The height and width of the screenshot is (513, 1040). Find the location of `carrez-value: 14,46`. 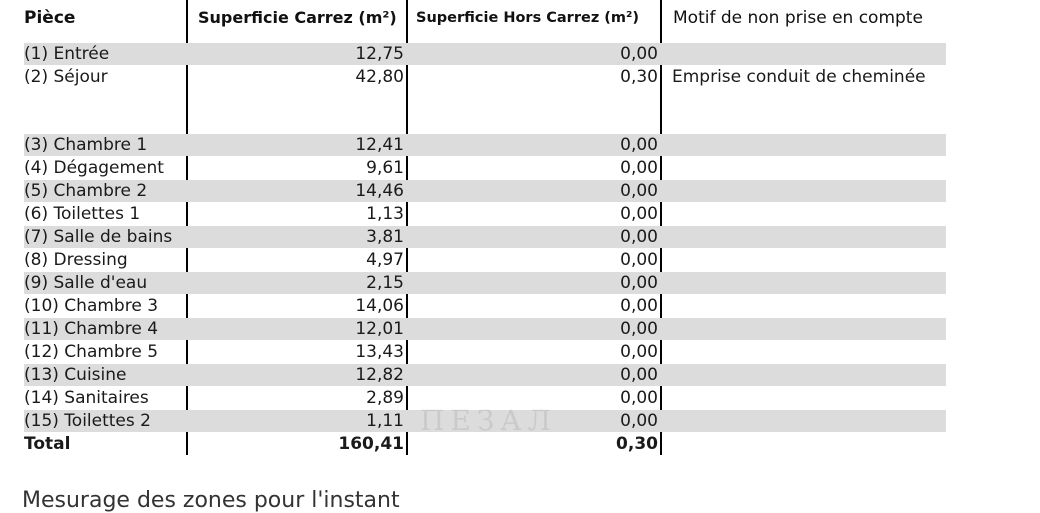

carrez-value: 14,46 is located at coordinates (379, 191).